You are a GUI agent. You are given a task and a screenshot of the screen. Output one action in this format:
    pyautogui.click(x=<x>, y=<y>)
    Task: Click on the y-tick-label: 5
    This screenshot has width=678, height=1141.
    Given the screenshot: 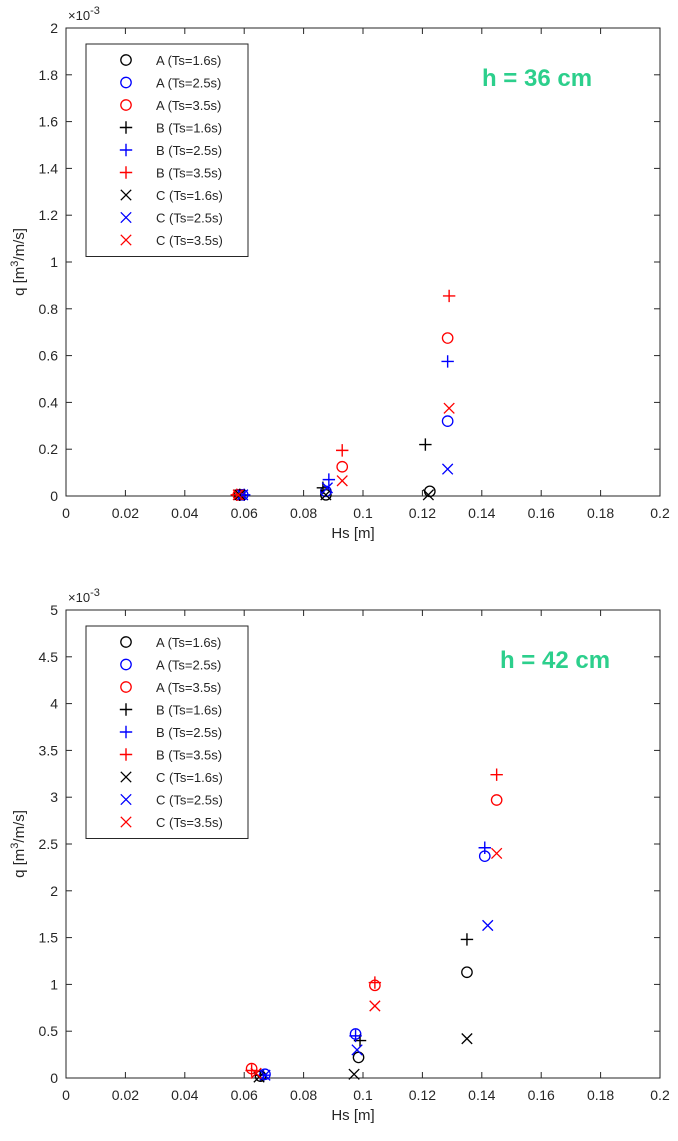 What is the action you would take?
    pyautogui.click(x=54, y=610)
    